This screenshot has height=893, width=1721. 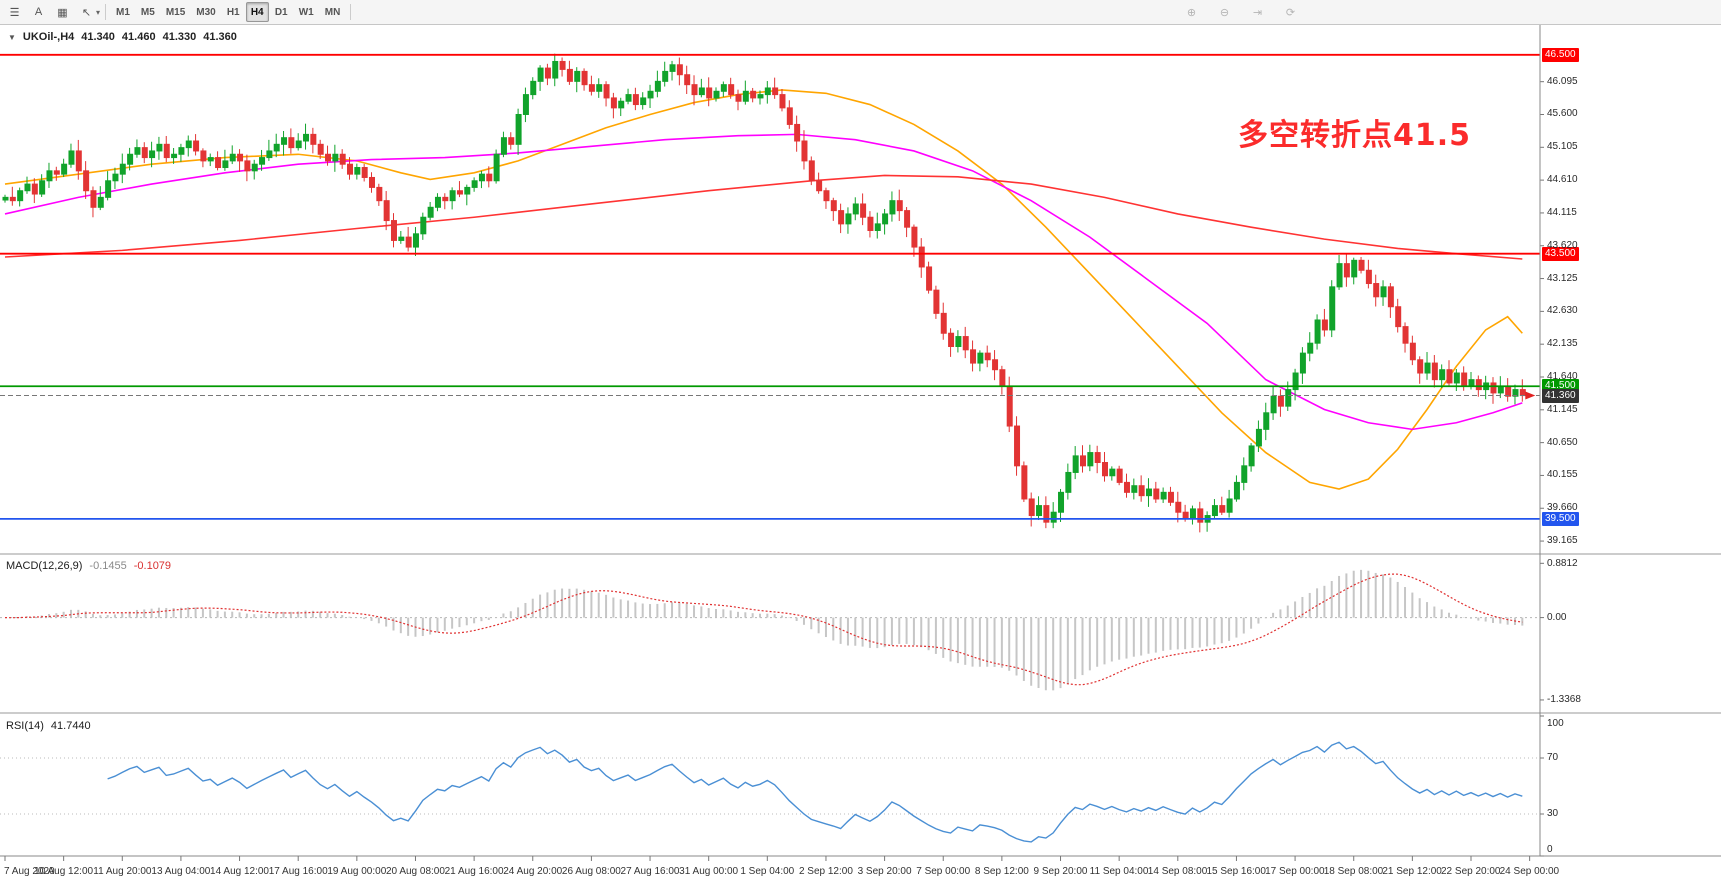 What do you see at coordinates (48, 37) in the screenshot?
I see `symbol-label: UKOil-,H4` at bounding box center [48, 37].